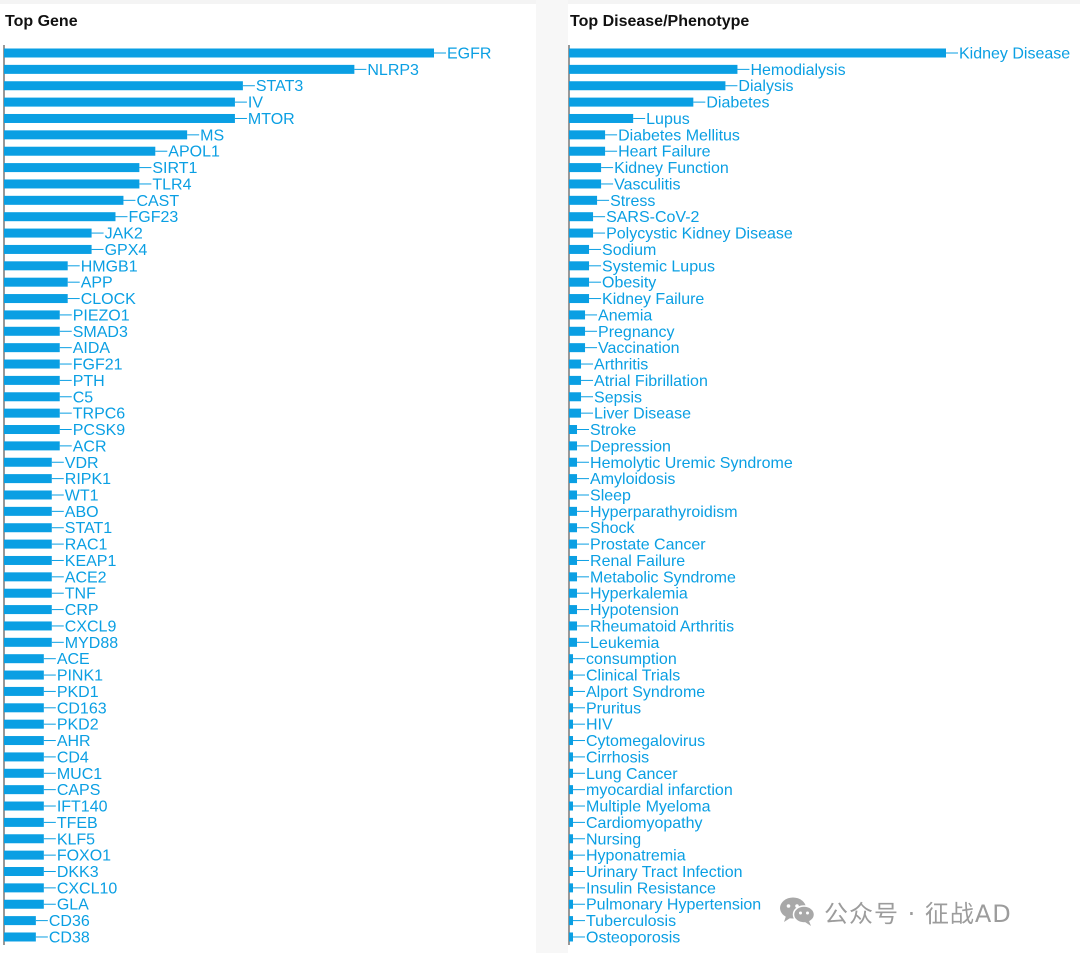  I want to click on disease-bar-group: Vaccination, so click(624, 348).